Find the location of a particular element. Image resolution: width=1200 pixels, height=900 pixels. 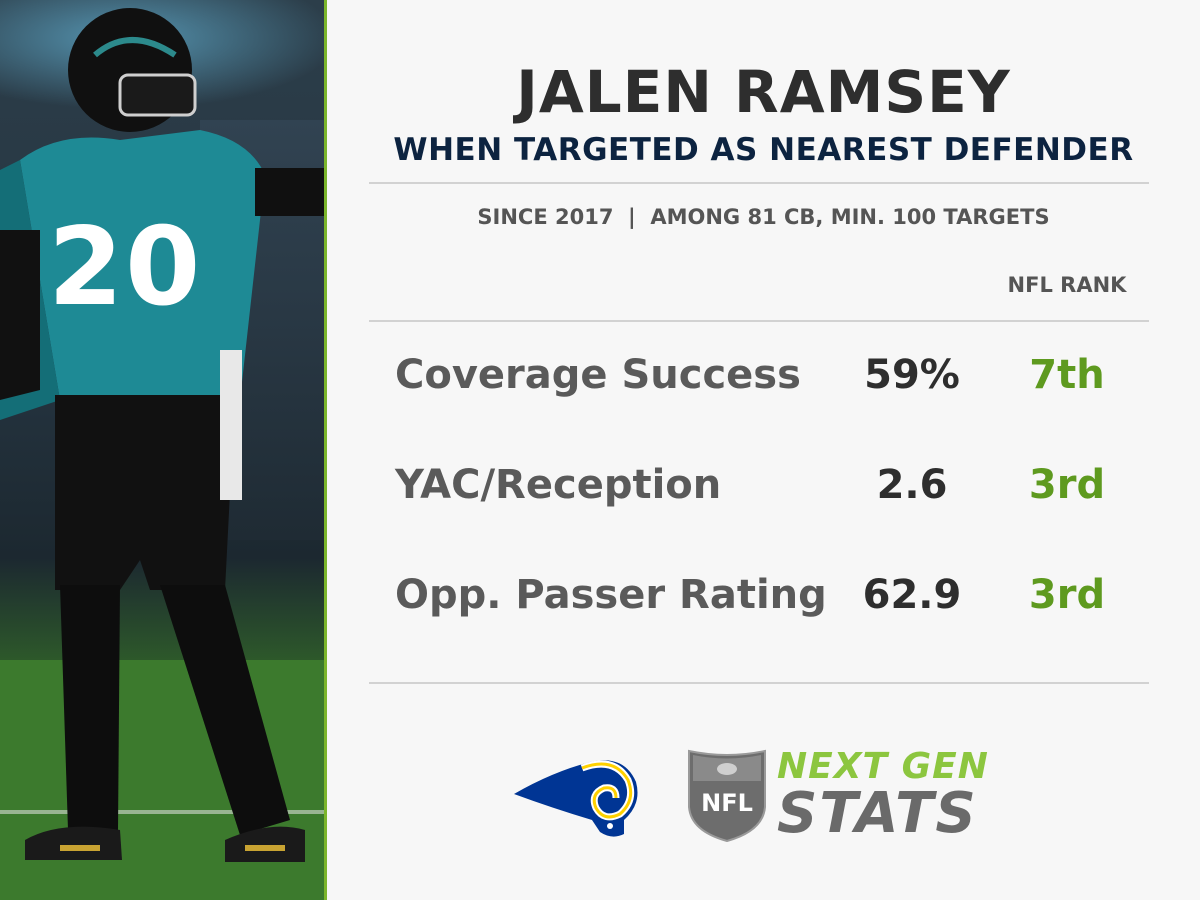

player-name: JALEN RAMSEY is located at coordinates (763, 92).